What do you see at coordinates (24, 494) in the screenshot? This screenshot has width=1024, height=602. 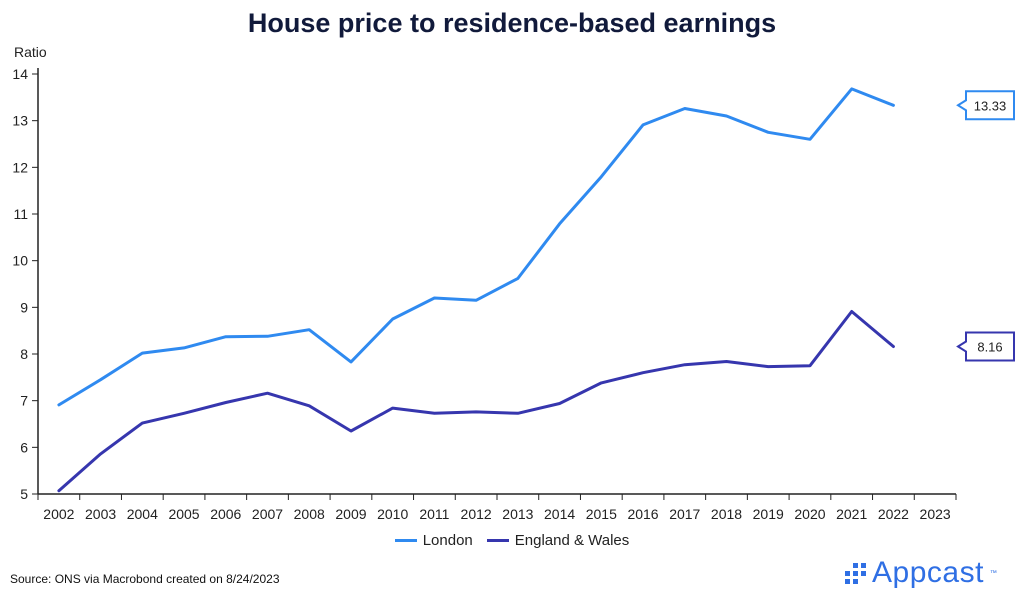 I see `y-tick-label: 5` at bounding box center [24, 494].